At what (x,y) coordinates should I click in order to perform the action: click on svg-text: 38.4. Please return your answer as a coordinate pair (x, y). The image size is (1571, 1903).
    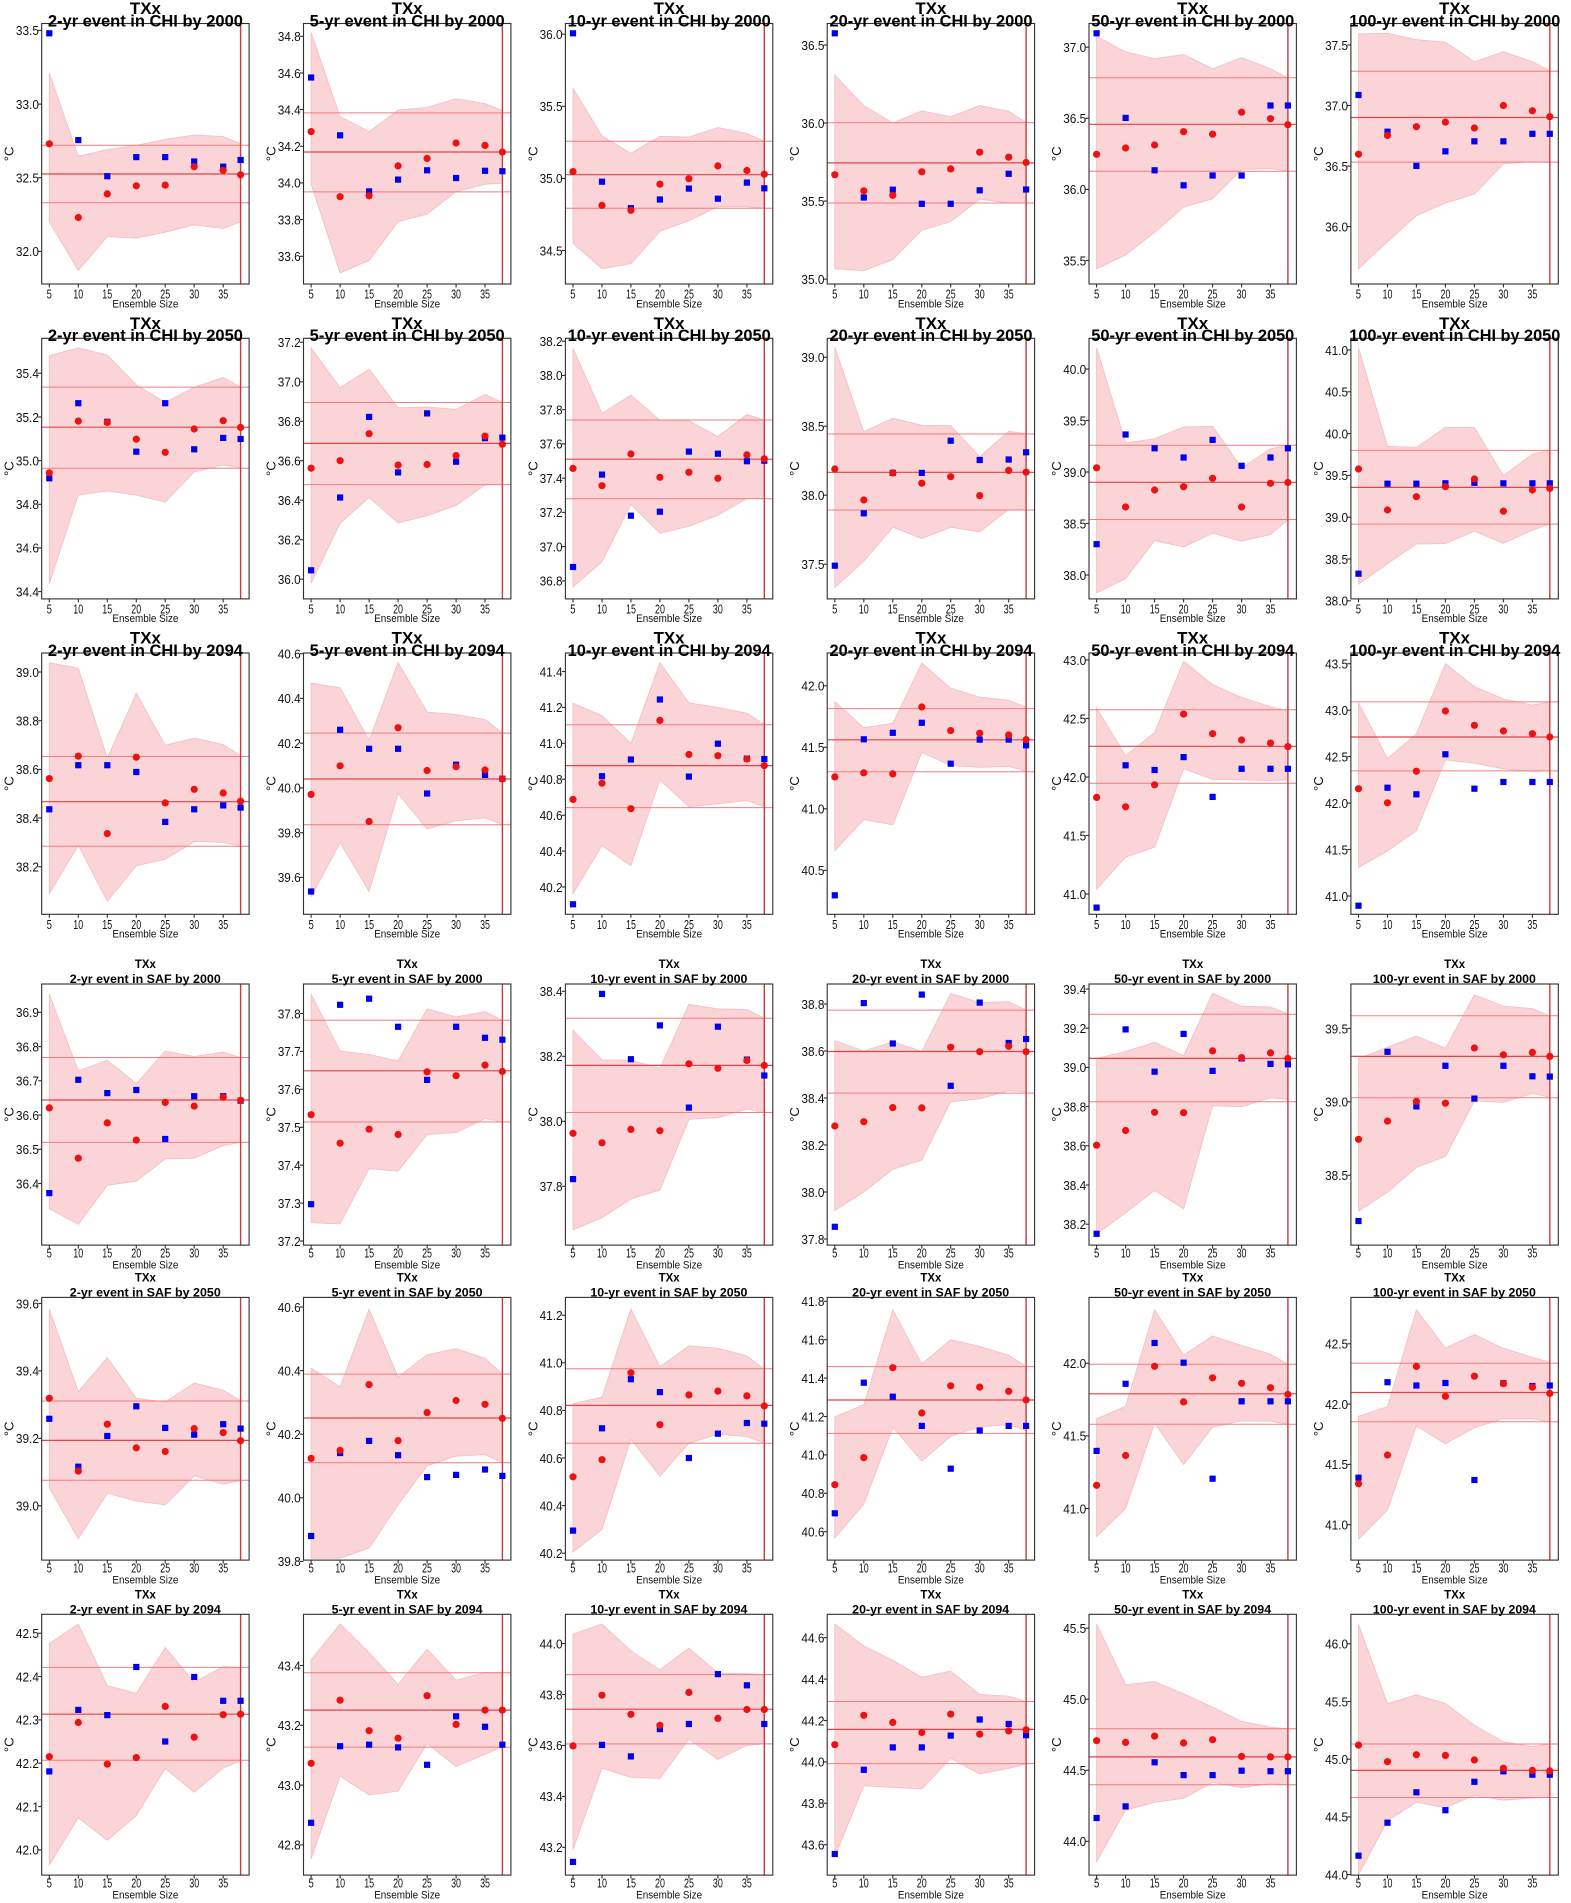
    Looking at the image, I should click on (1074, 1185).